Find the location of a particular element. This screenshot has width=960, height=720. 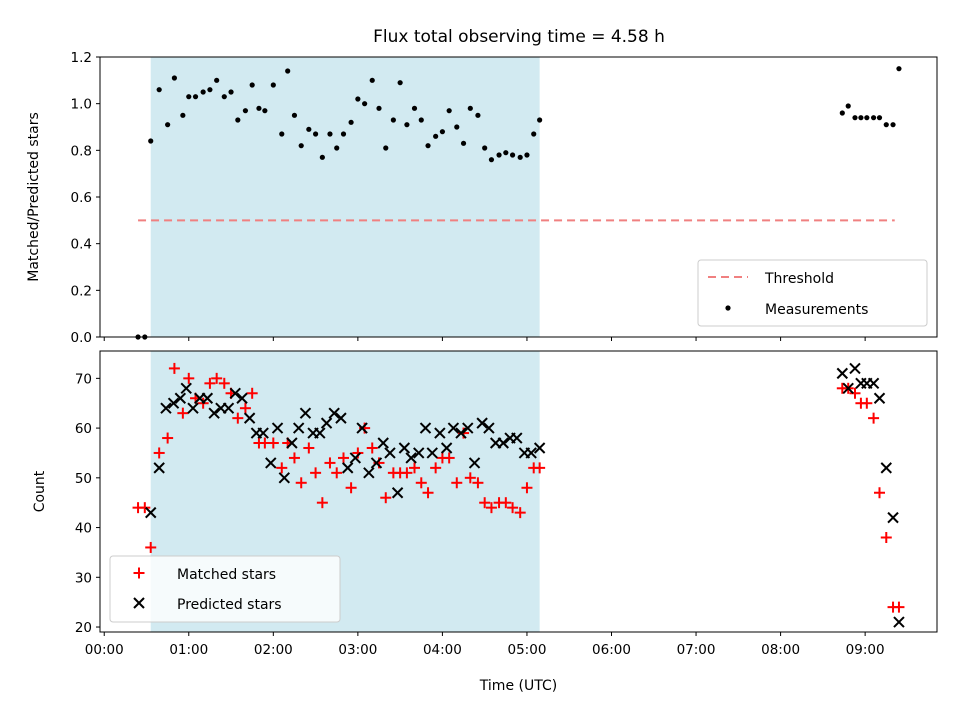

top-y-tick-label: 1.2 is located at coordinates (81, 58).